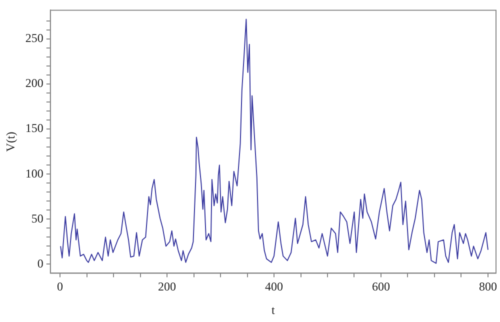 This screenshot has width=500, height=322. I want to click on x-tick-label: 0, so click(60, 287).